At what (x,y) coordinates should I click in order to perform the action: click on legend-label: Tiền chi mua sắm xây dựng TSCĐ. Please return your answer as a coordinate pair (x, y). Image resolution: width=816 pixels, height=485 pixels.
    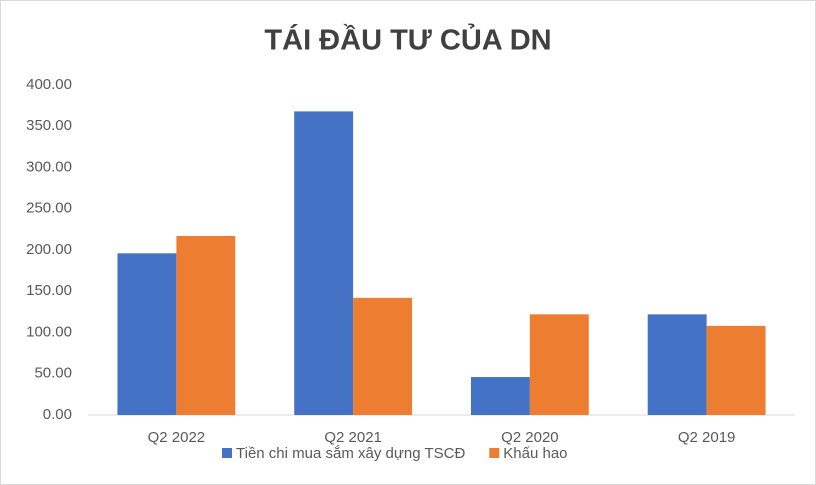
    Looking at the image, I should click on (350, 453).